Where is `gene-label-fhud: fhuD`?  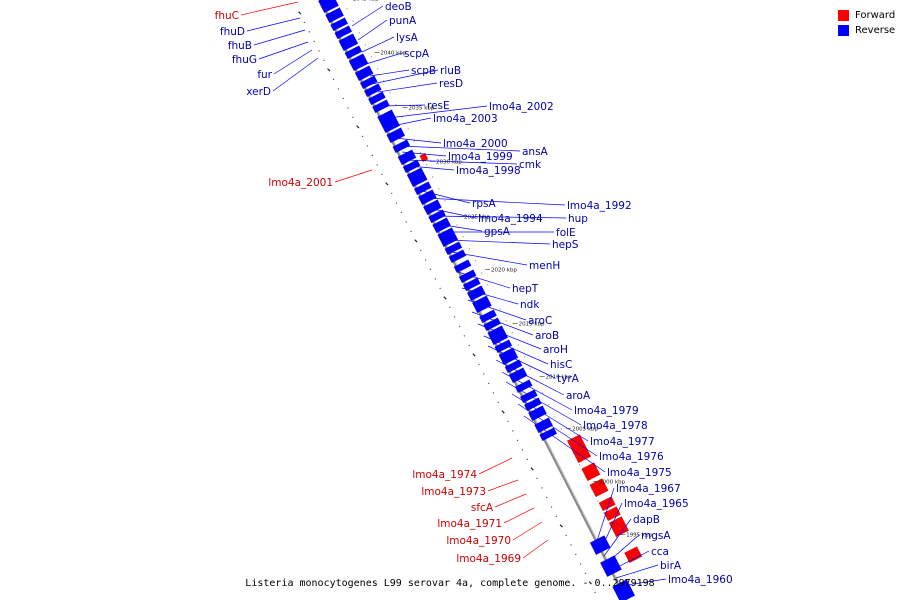 gene-label-fhud: fhuD is located at coordinates (232, 32).